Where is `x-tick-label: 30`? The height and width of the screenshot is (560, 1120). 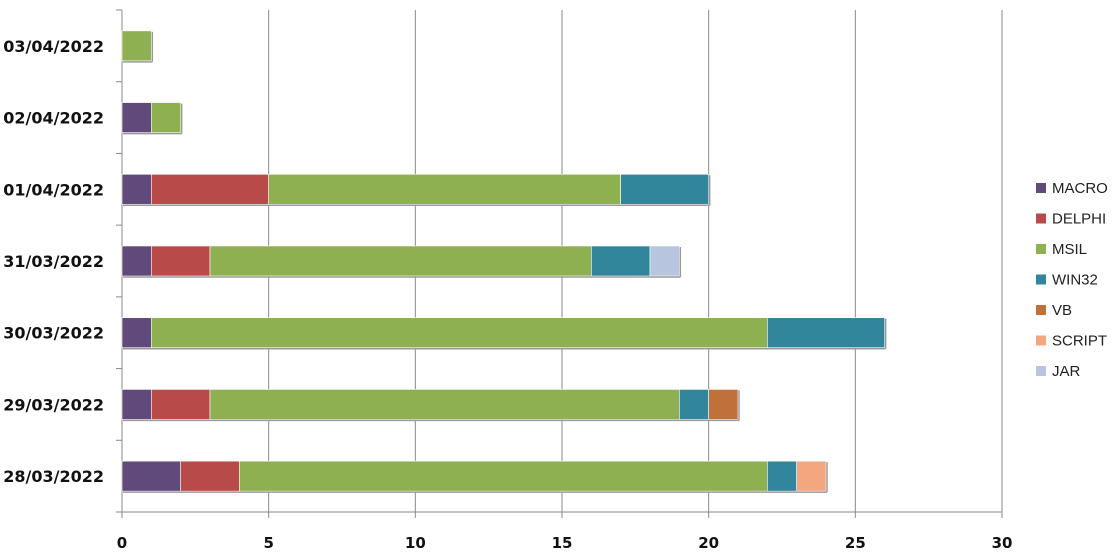 x-tick-label: 30 is located at coordinates (1002, 543).